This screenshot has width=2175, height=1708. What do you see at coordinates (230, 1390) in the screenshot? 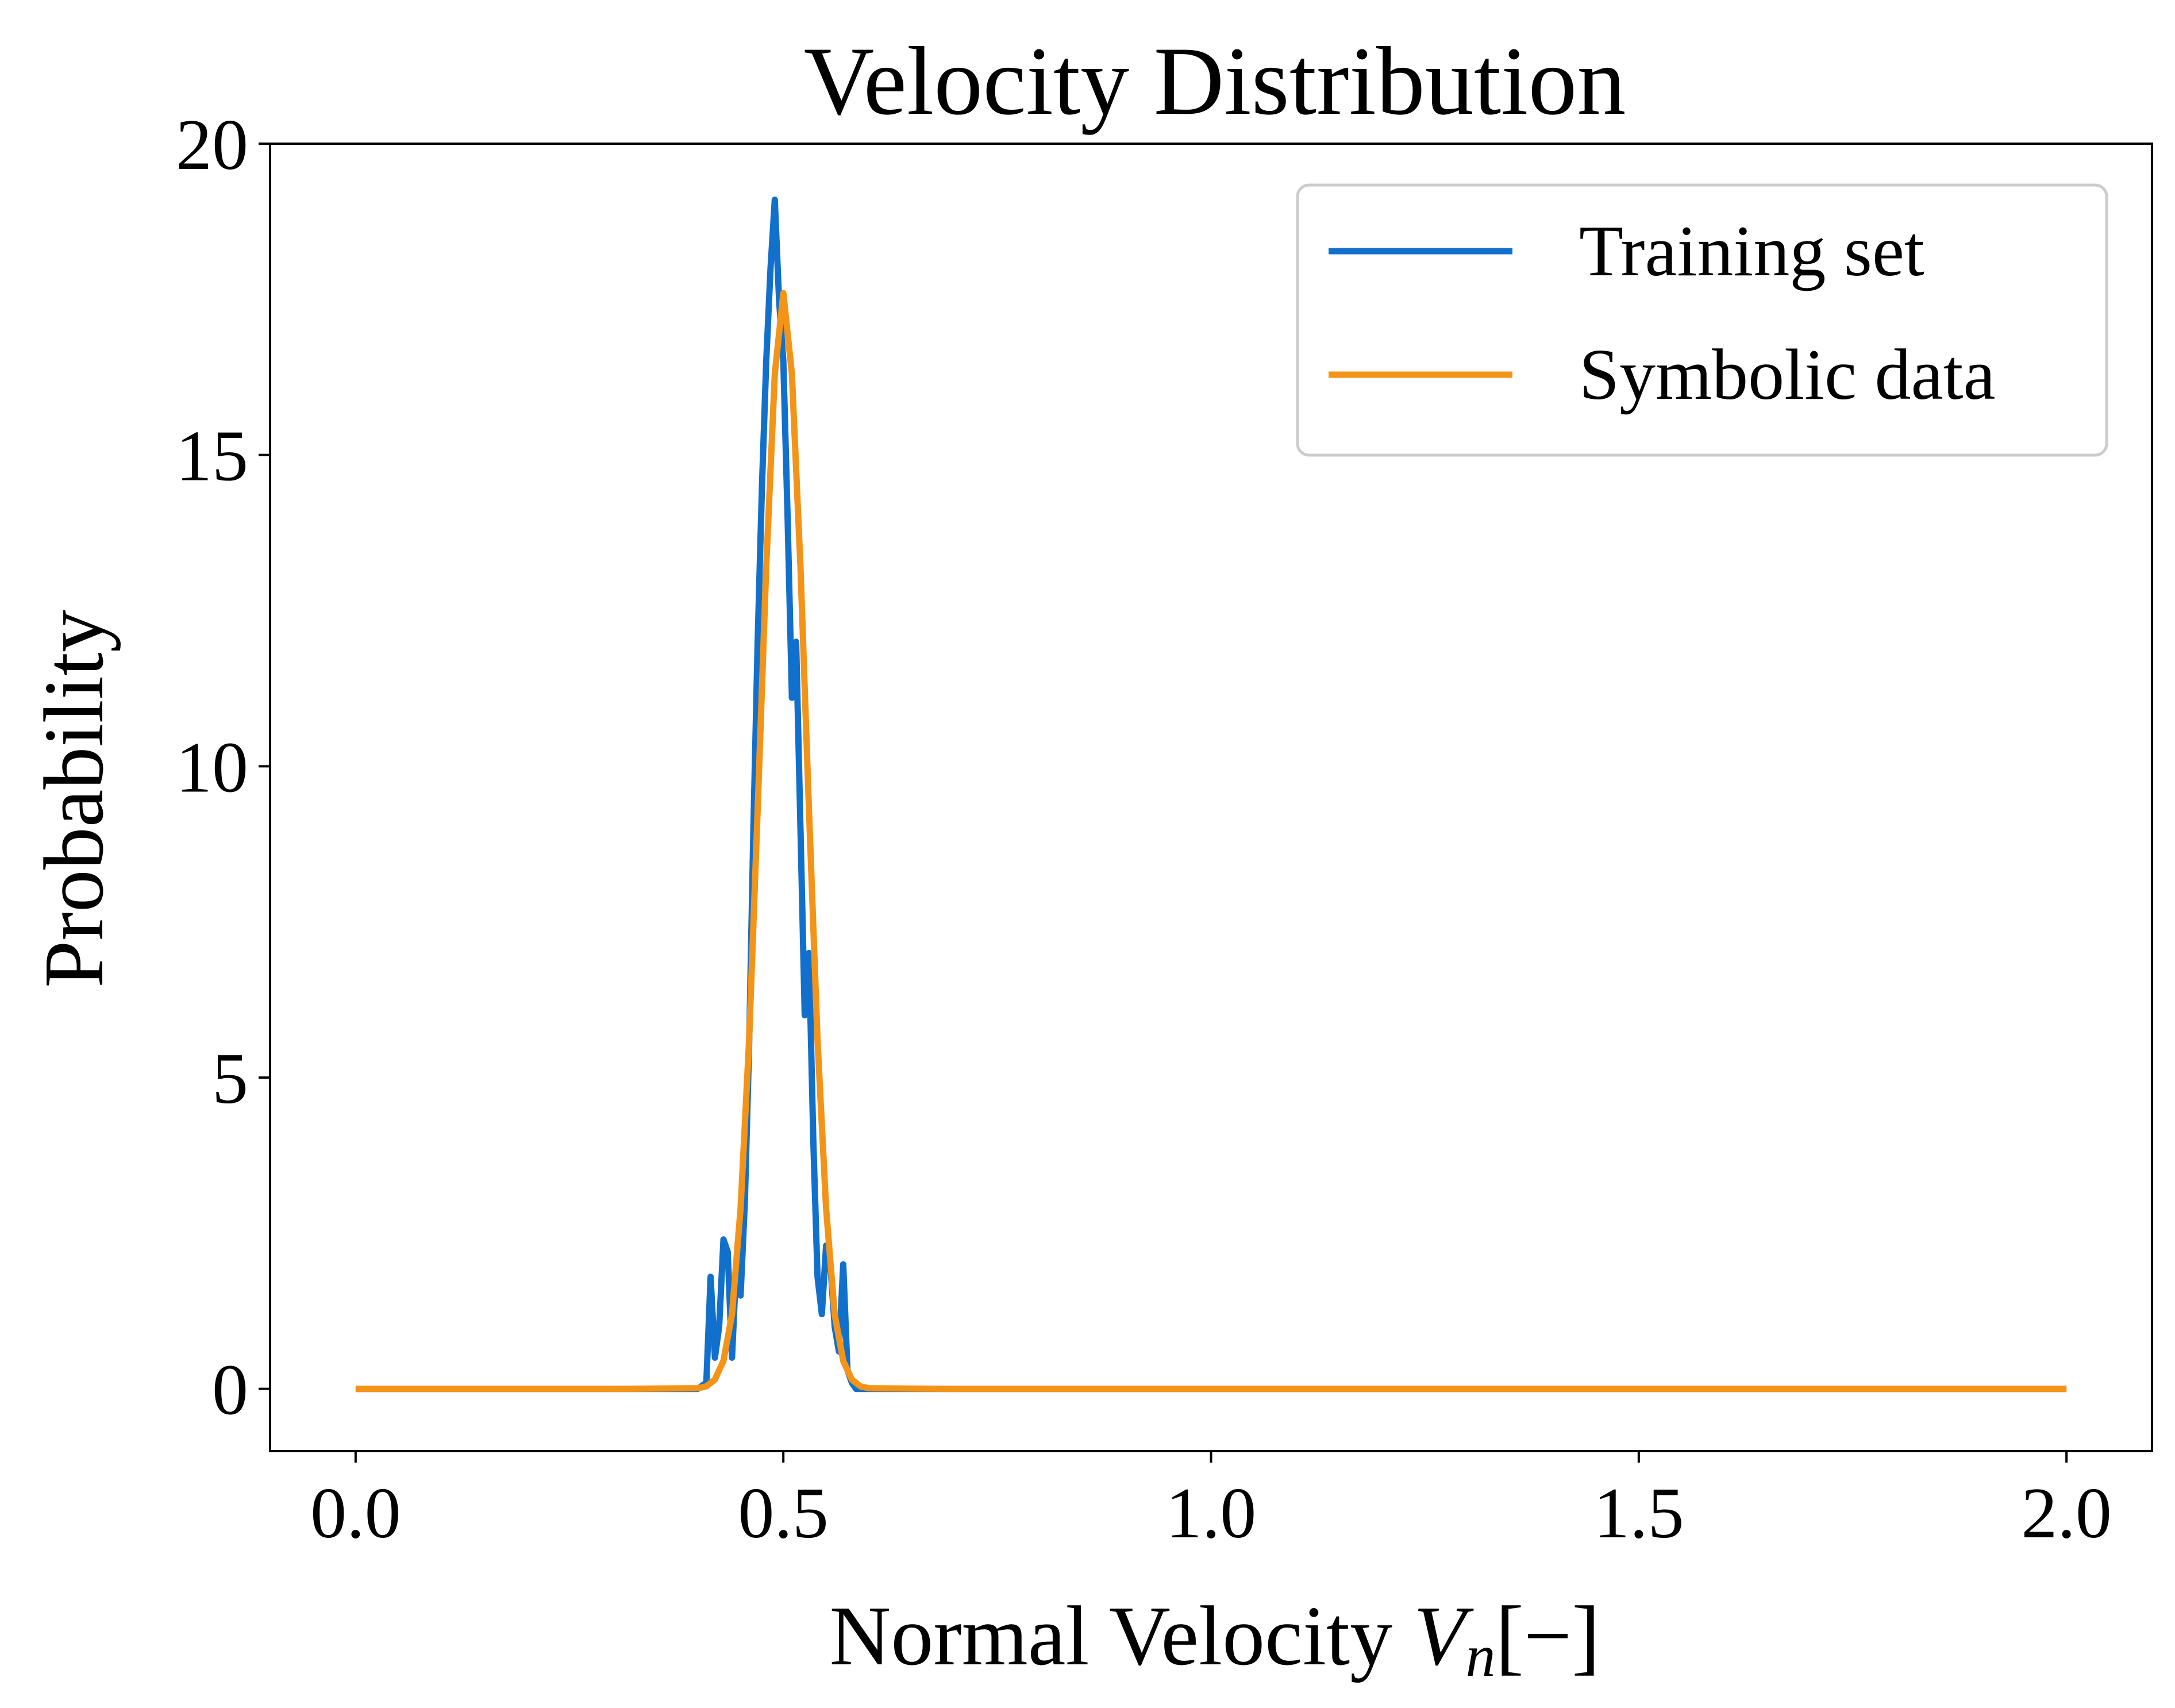
I see `y-tick-label: 0` at bounding box center [230, 1390].